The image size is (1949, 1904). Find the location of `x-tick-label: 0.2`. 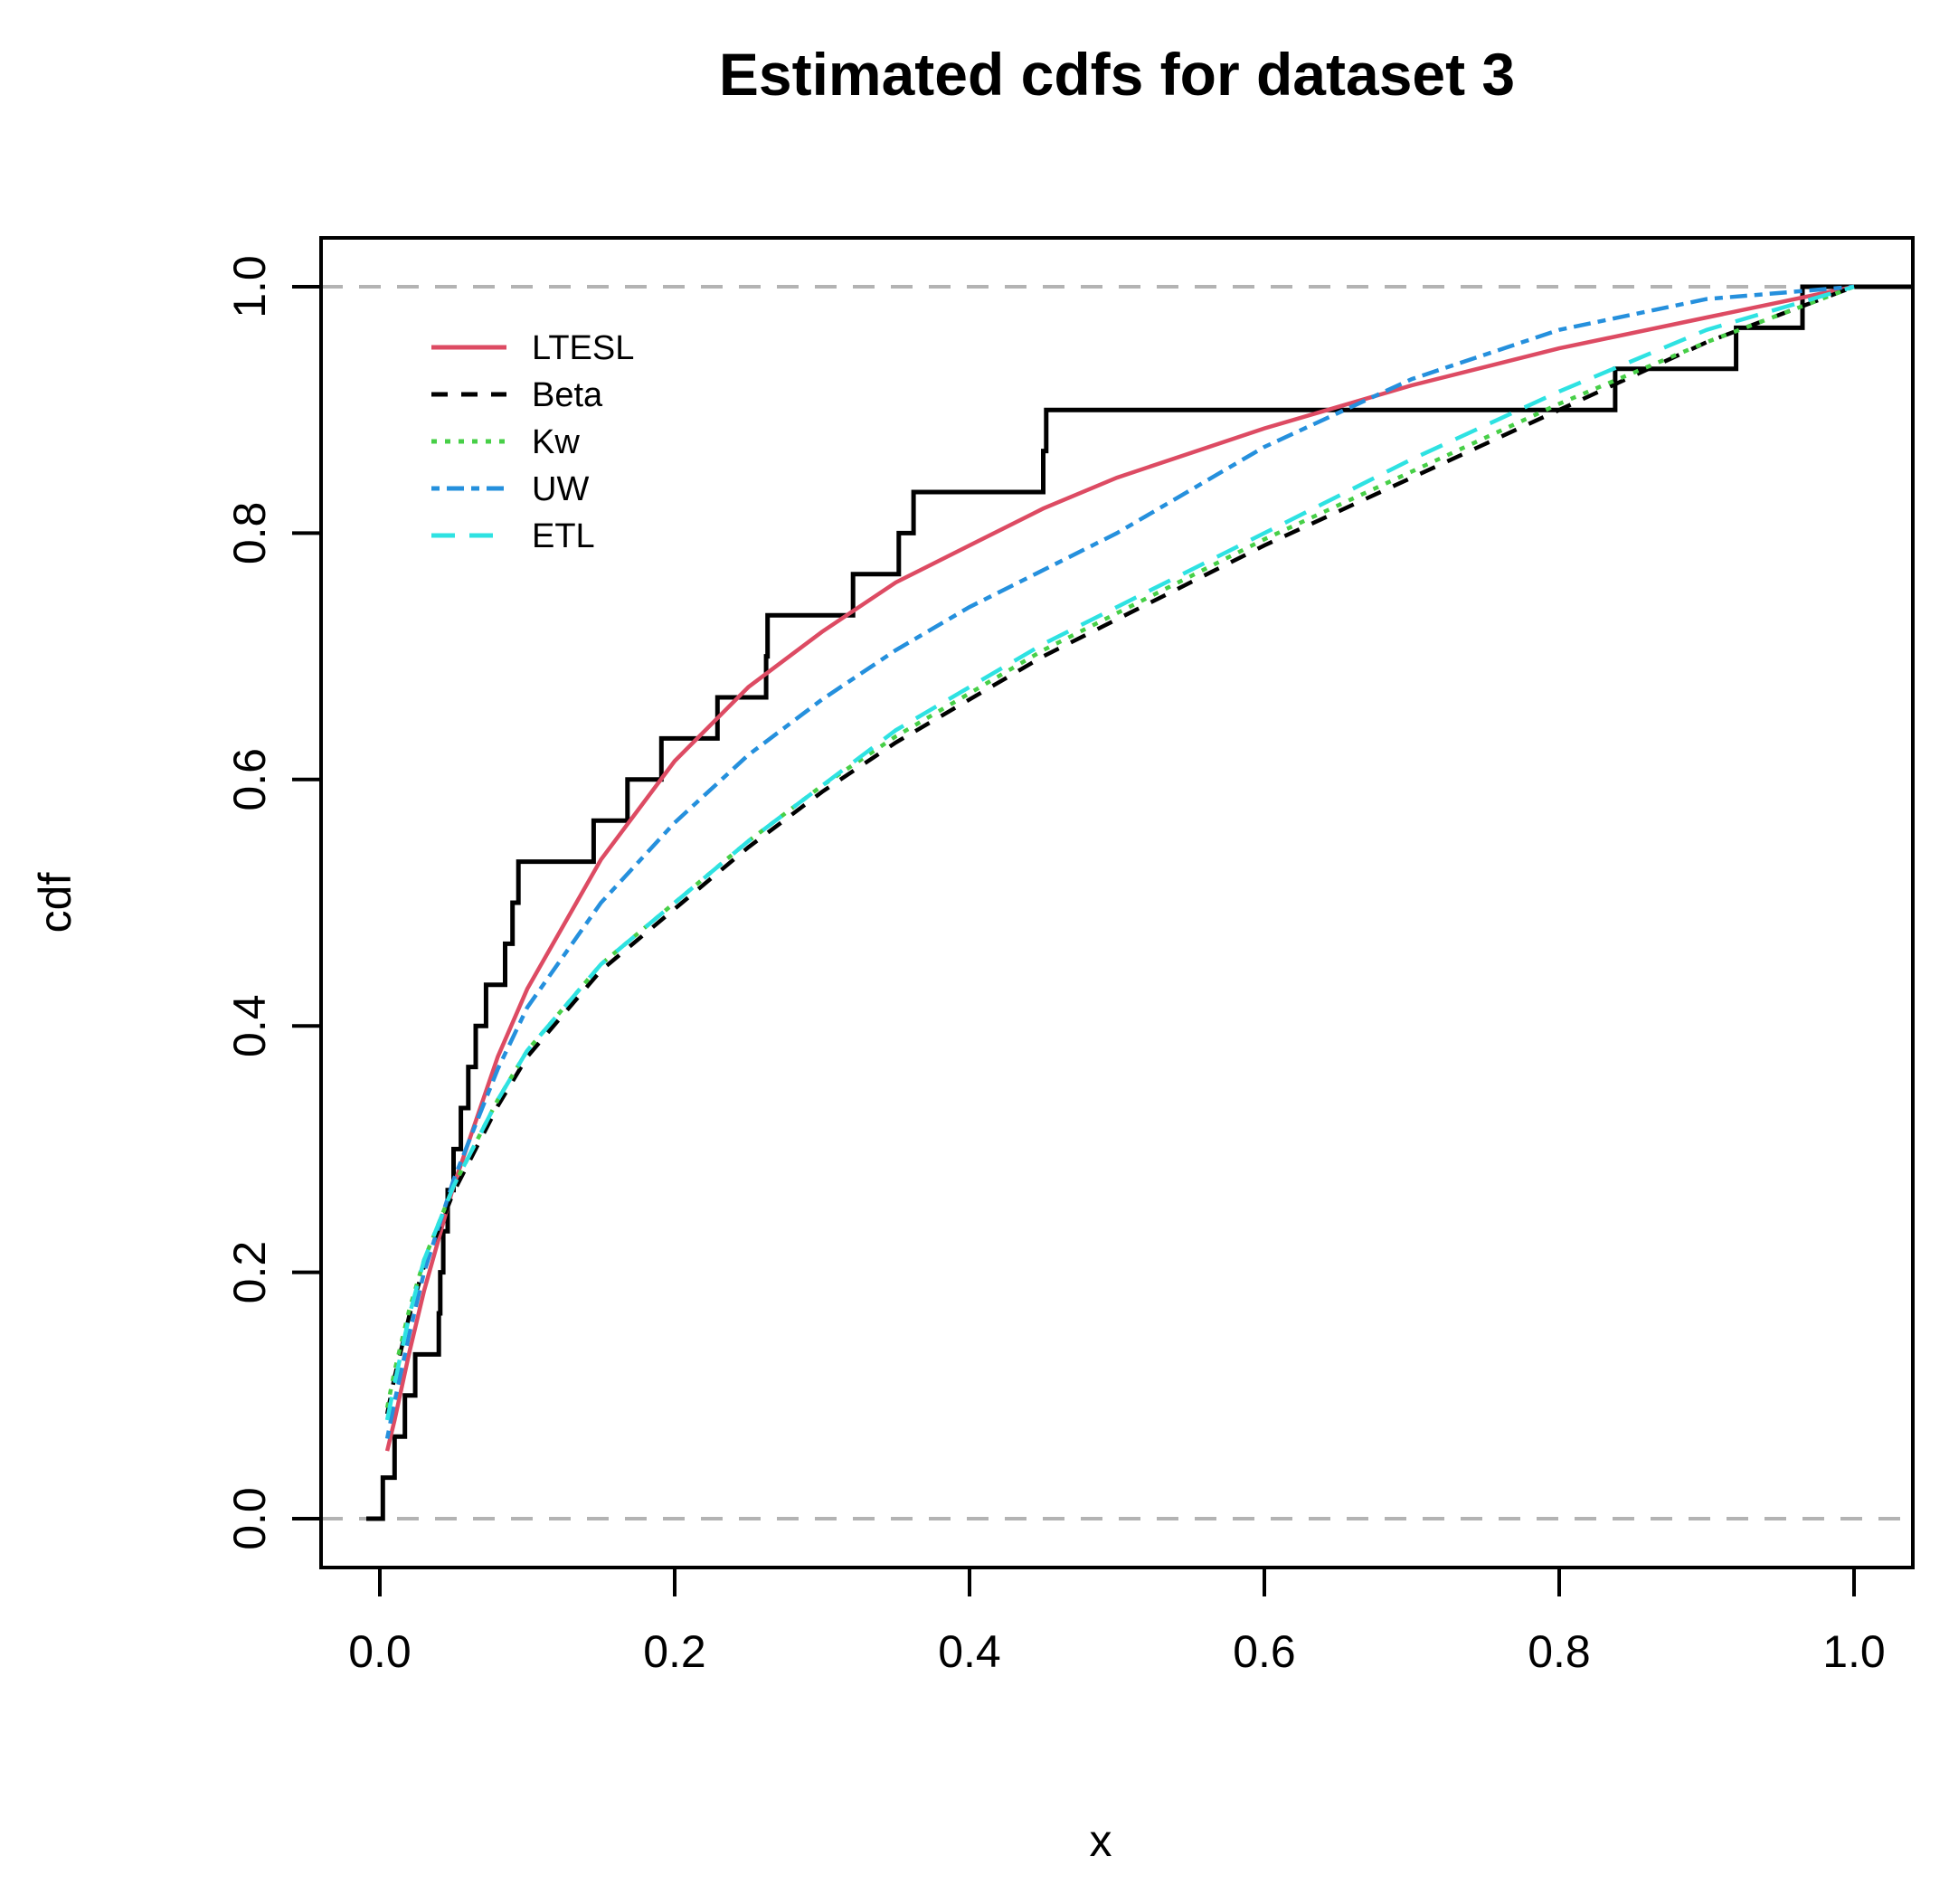

x-tick-label: 0.2 is located at coordinates (674, 1651).